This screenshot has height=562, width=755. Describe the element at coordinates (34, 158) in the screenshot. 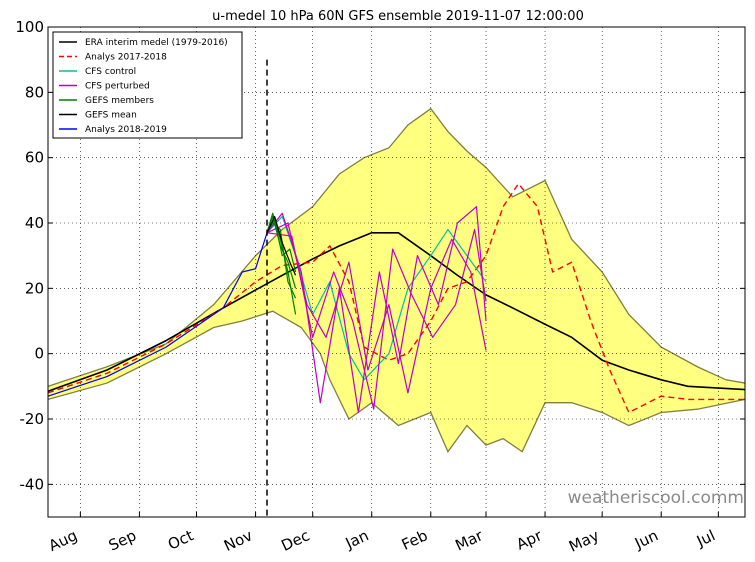

I see `y-tick-label: 60` at that location.